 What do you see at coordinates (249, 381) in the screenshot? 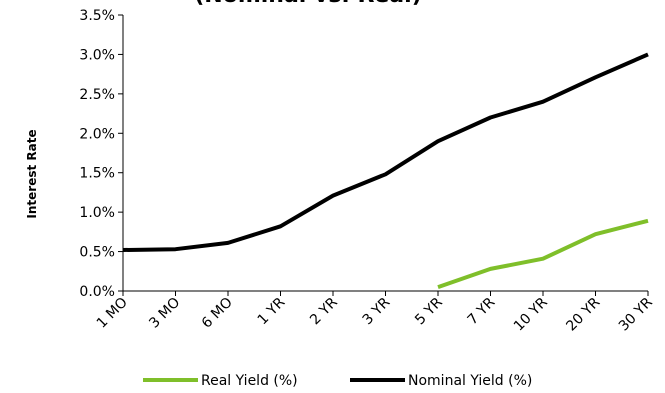
I see `legend-label: Real Yield (%)` at bounding box center [249, 381].